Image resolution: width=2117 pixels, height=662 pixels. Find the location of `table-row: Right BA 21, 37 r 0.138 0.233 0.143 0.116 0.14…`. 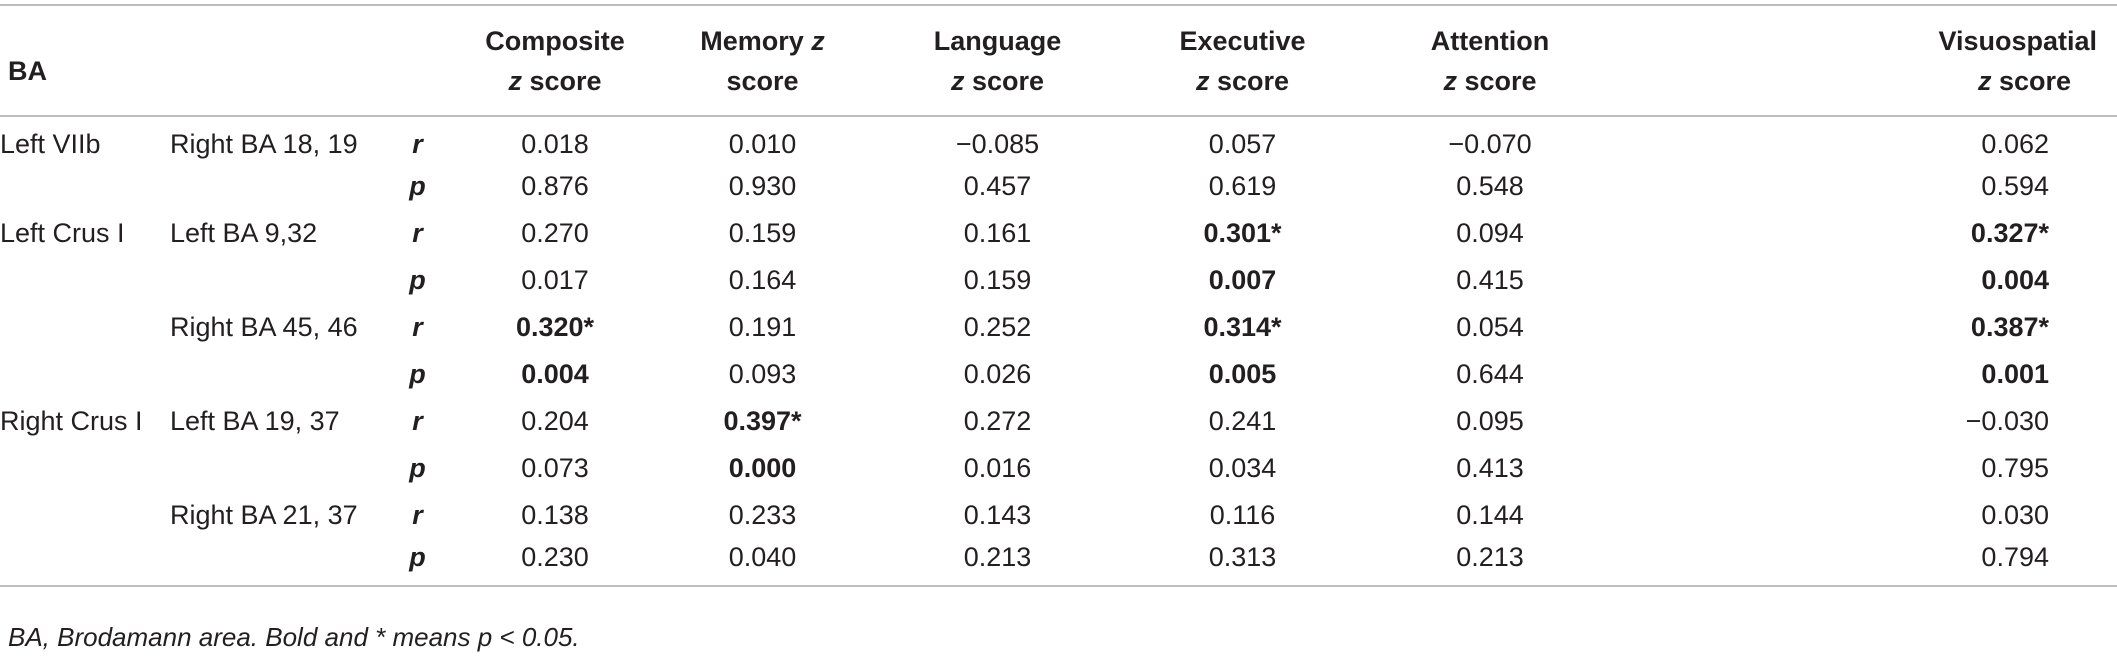

table-row: Right BA 21, 37 r 0.138 0.233 0.143 0.116 0.14… is located at coordinates (1058, 515).